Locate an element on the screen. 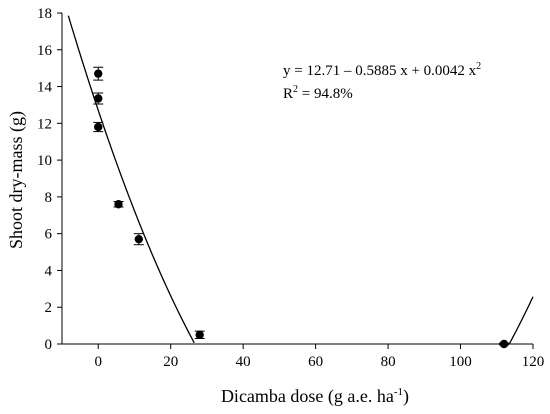 The width and height of the screenshot is (550, 414). y-tick-label: 6 is located at coordinates (49, 235).